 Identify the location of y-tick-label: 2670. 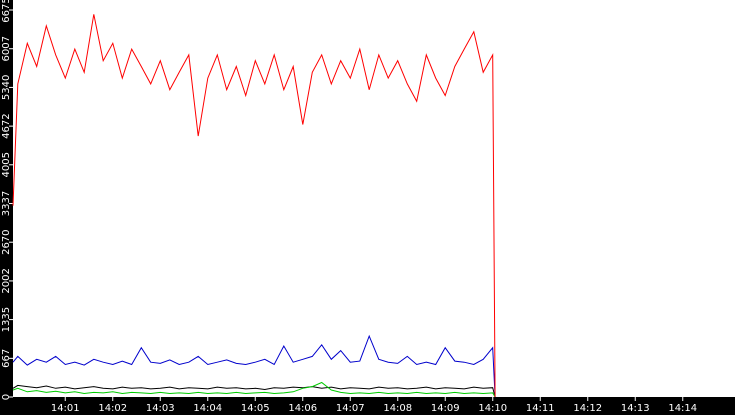
(6, 241).